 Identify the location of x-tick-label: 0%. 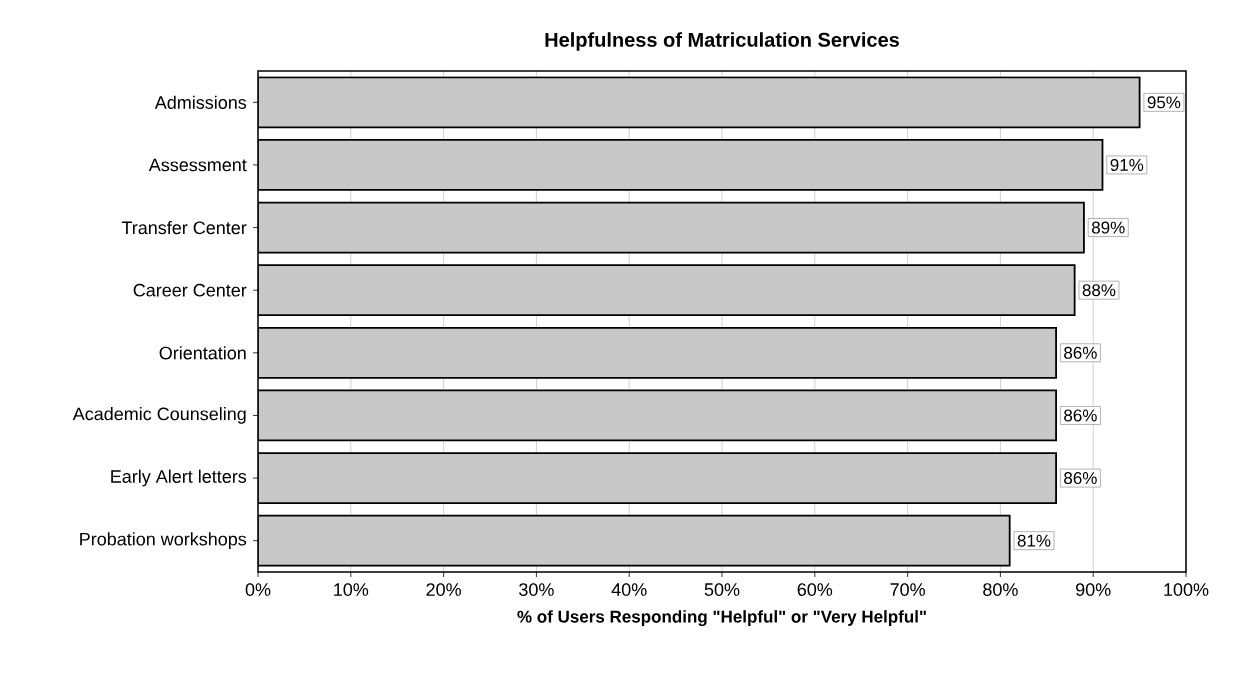
(258, 589).